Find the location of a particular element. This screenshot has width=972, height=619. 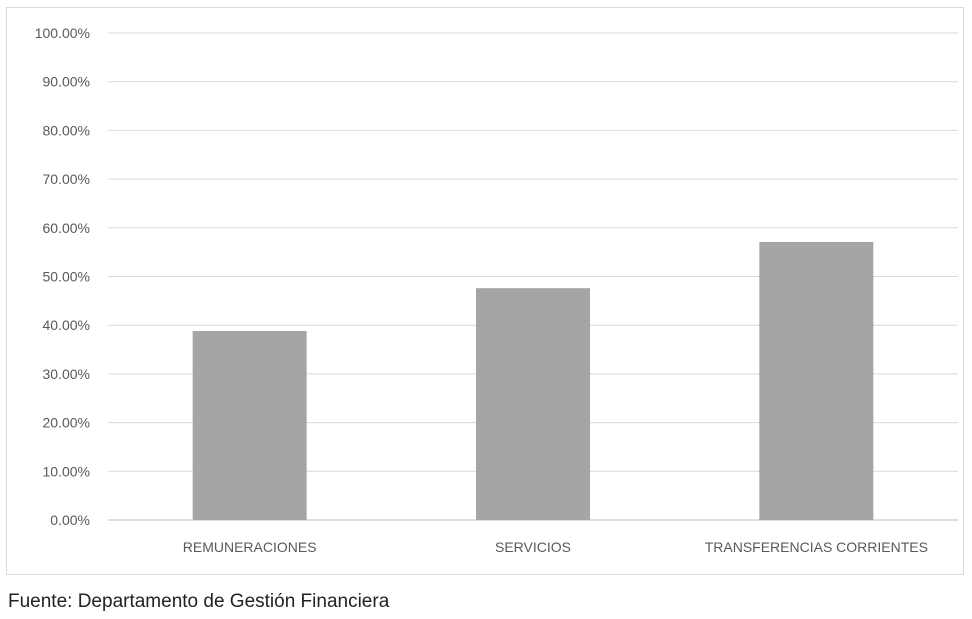

y-tick-label: 70.00% is located at coordinates (66, 179).